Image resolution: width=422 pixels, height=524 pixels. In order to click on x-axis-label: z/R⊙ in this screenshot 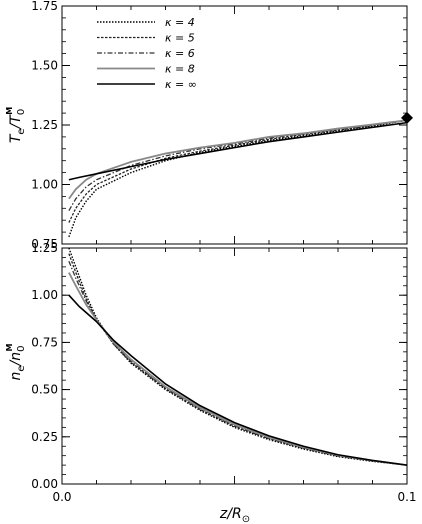, I will do `click(234, 515)`.